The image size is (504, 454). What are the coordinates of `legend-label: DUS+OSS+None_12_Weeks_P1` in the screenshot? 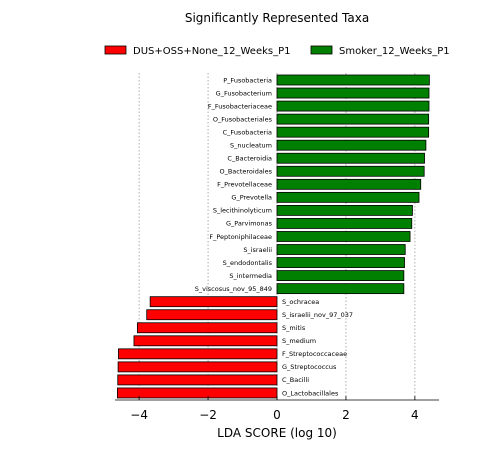 It's located at (212, 51).